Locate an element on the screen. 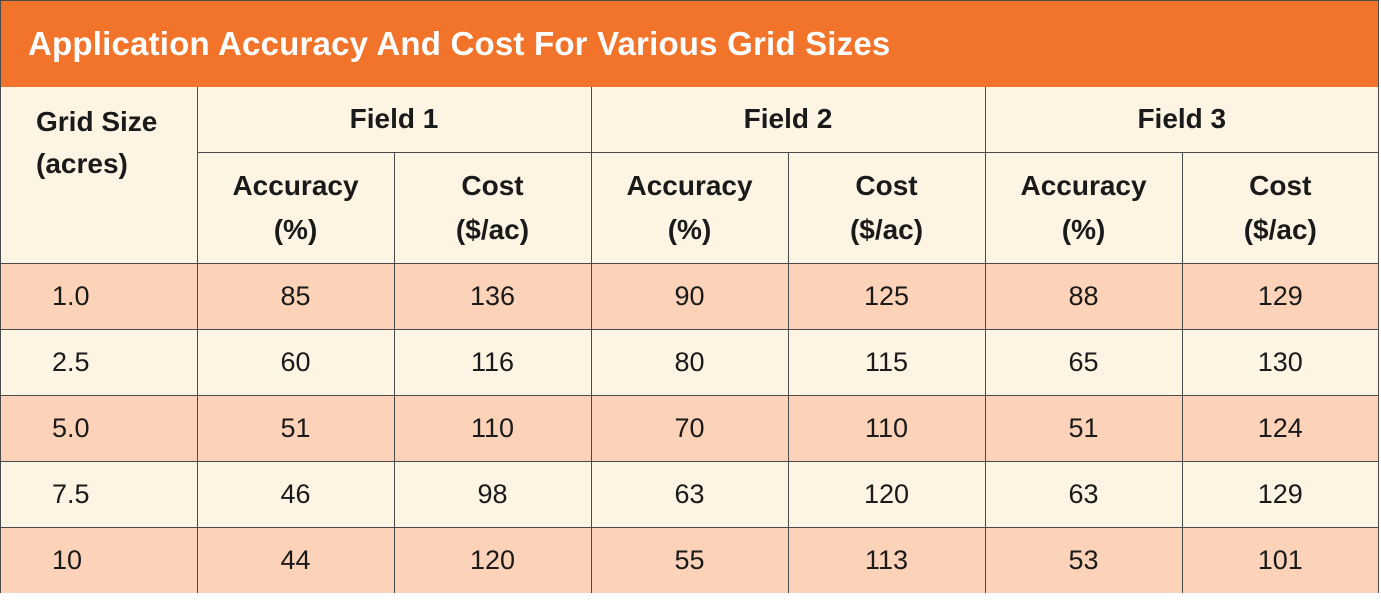 This screenshot has width=1381, height=607. table-row: 10 44 120 55 113 53 101 is located at coordinates (690, 559).